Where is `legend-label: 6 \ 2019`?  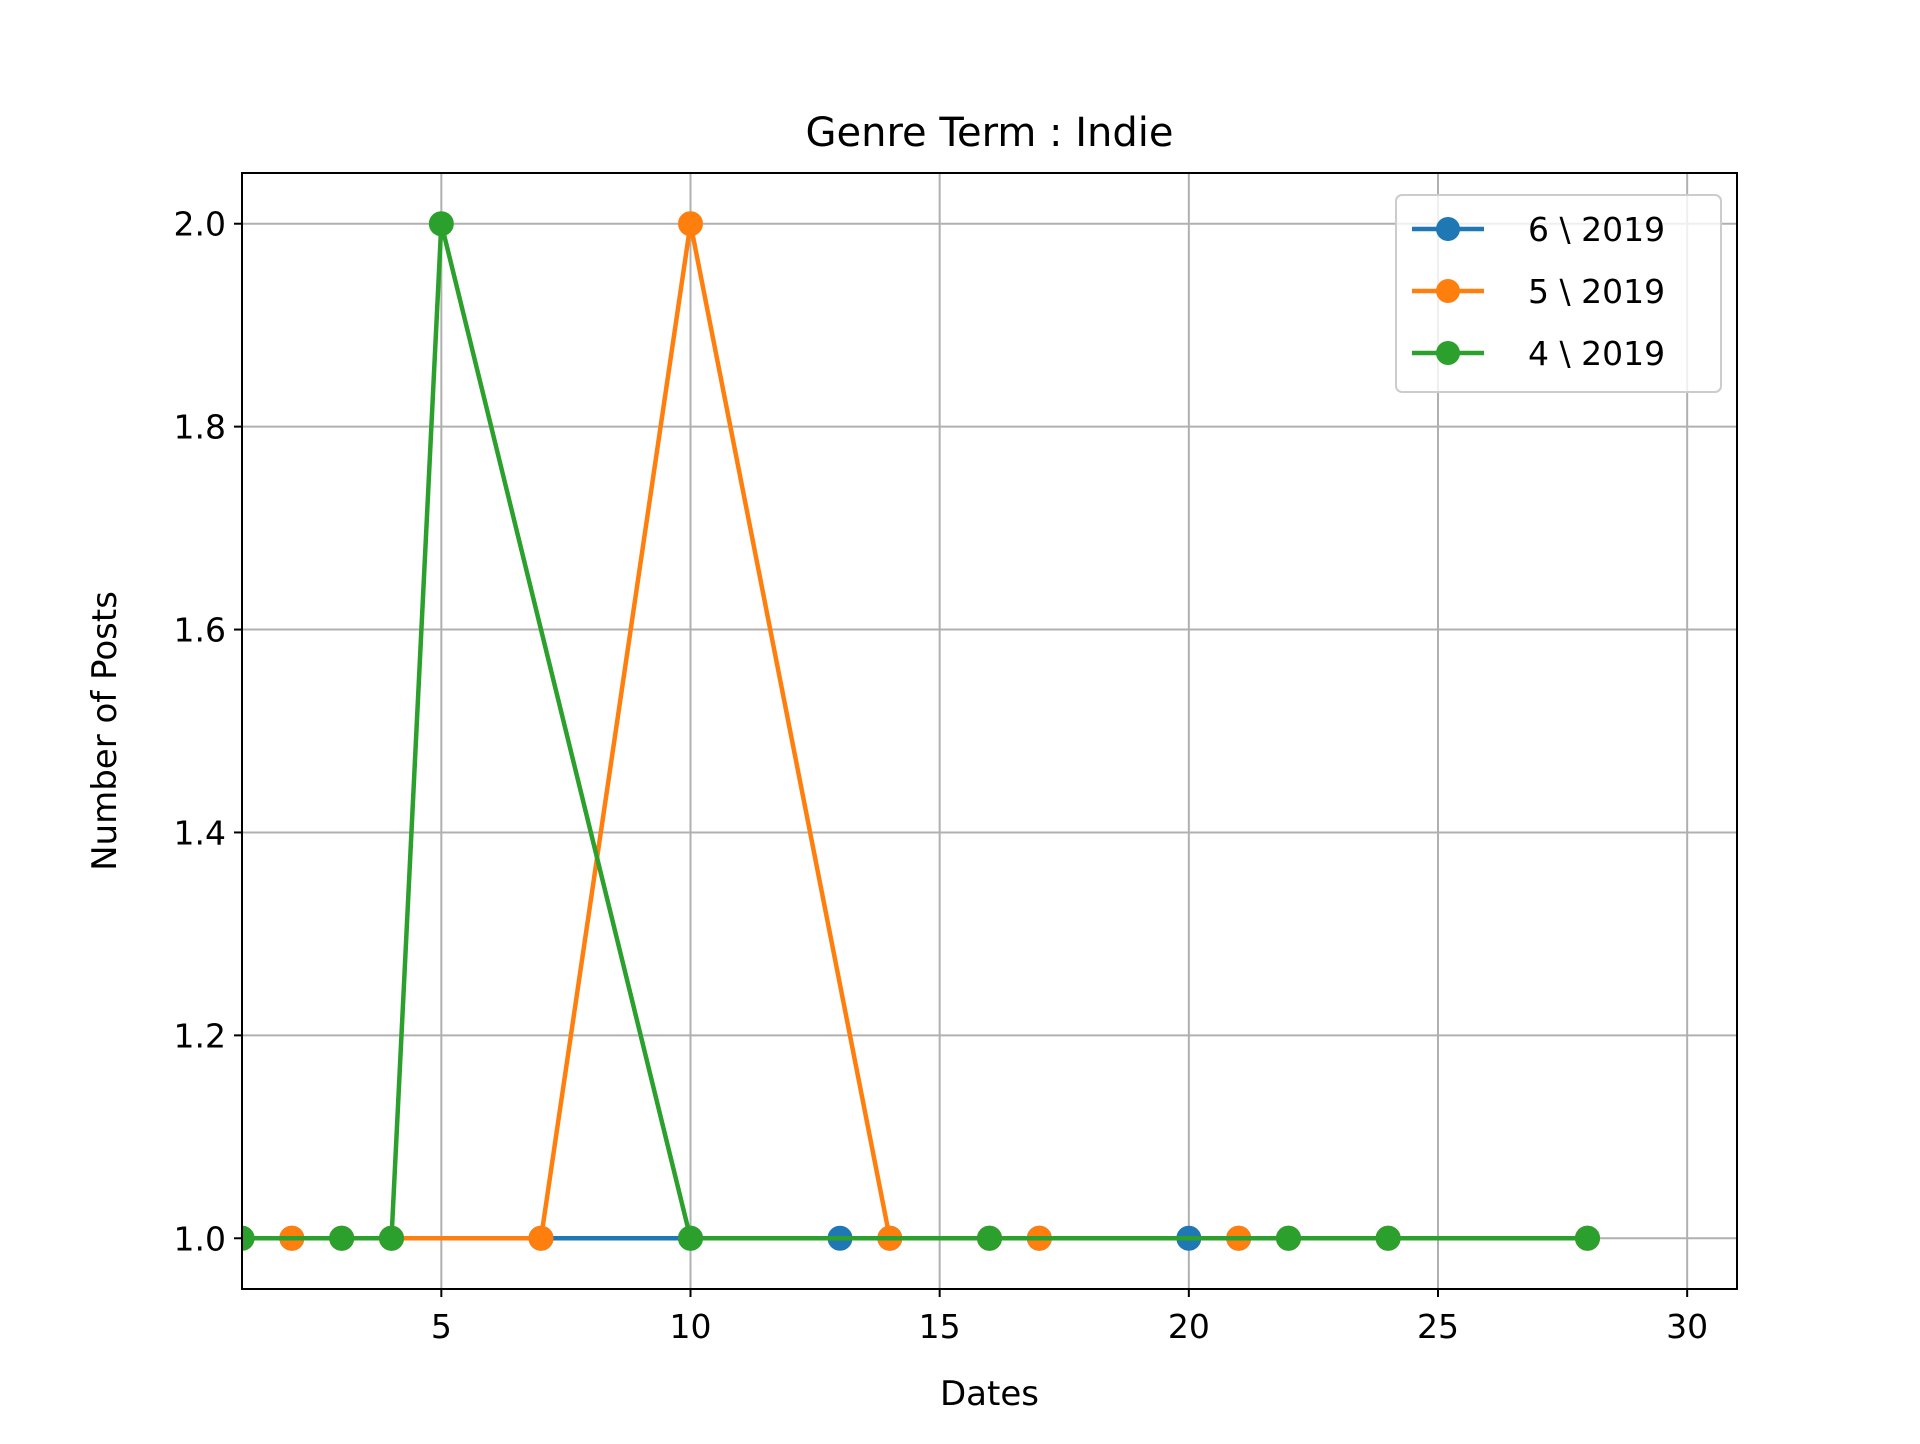
legend-label: 6 \ 2019 is located at coordinates (1596, 229).